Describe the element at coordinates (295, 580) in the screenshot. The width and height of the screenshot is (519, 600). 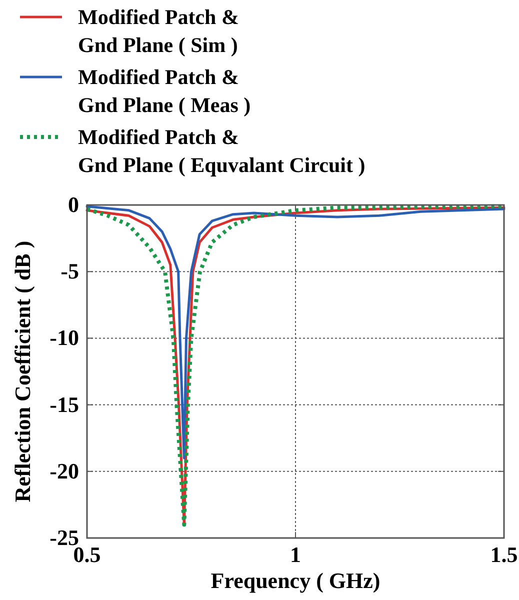
I see `x-axis-title: Frequency ( GHz)` at that location.